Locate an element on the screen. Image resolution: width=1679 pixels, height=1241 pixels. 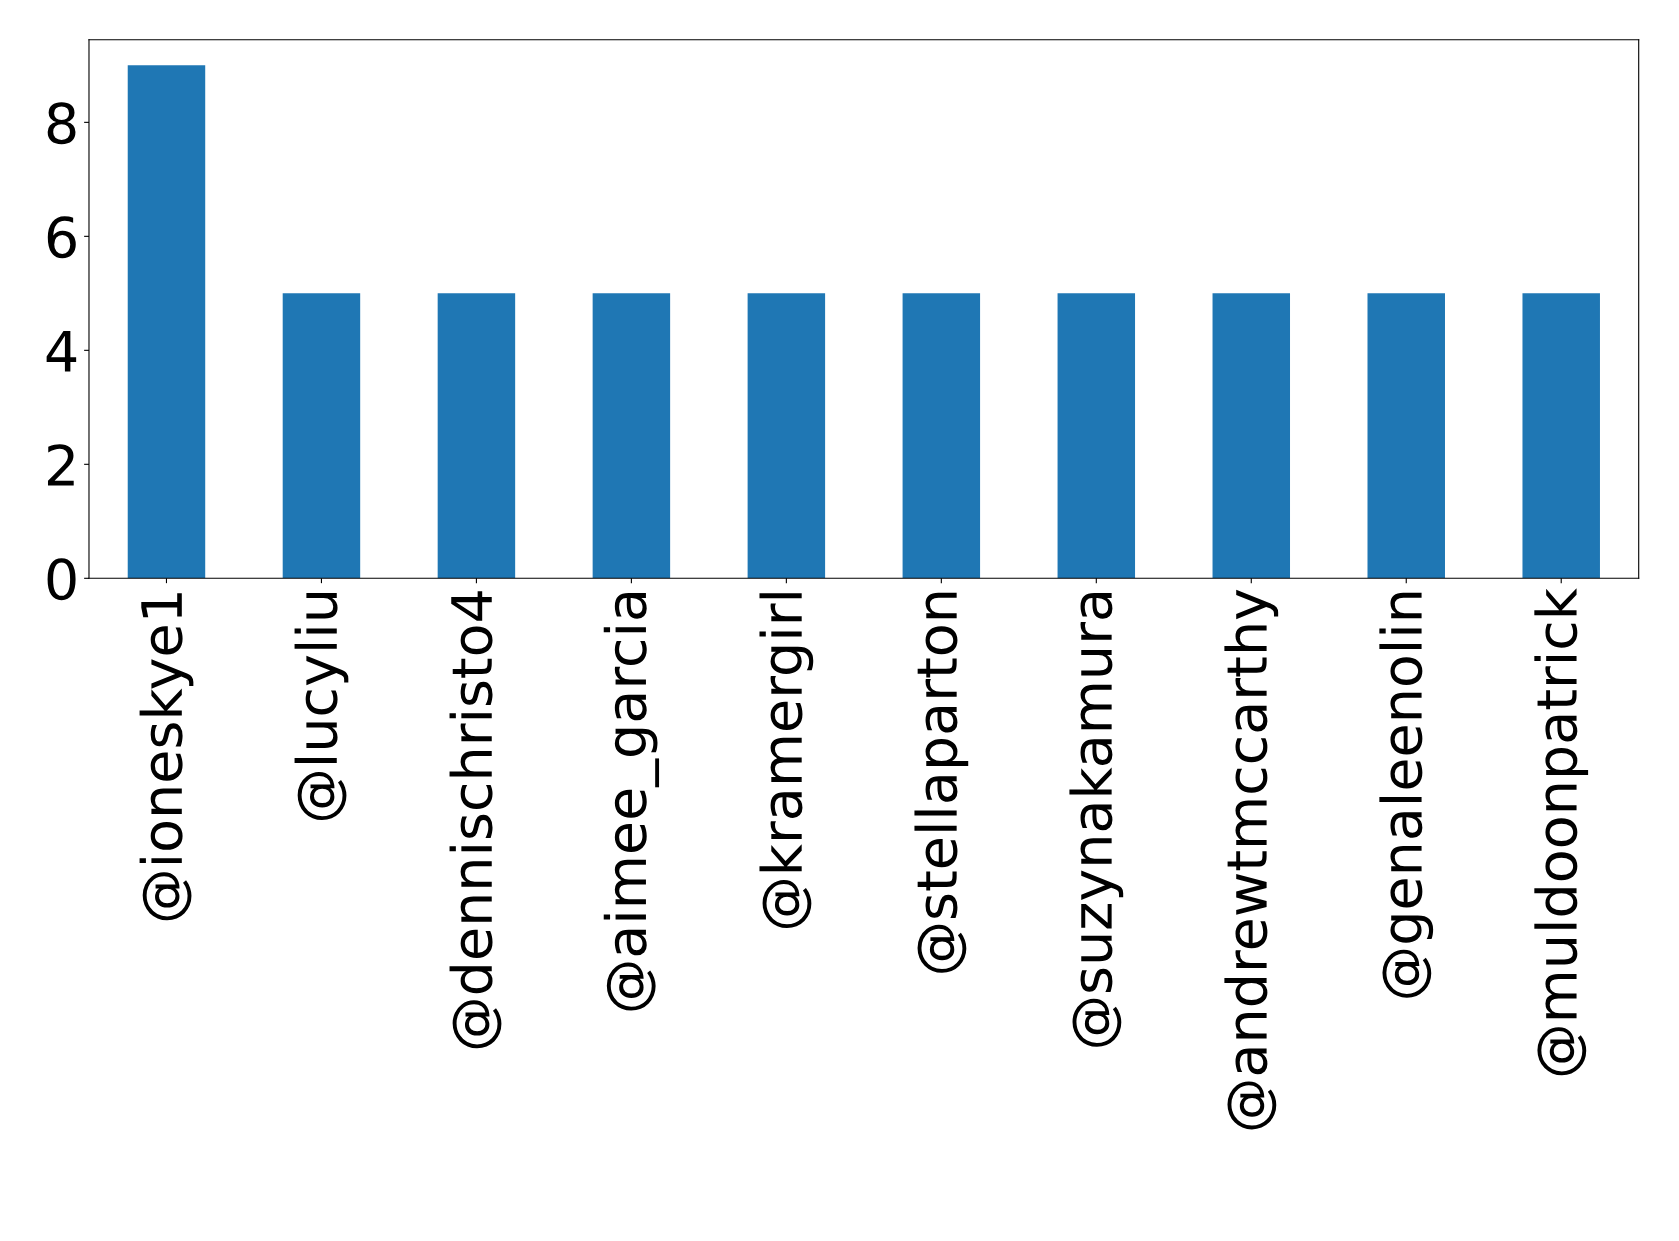
x-tick-label: @stellaparton is located at coordinates (941, 782).